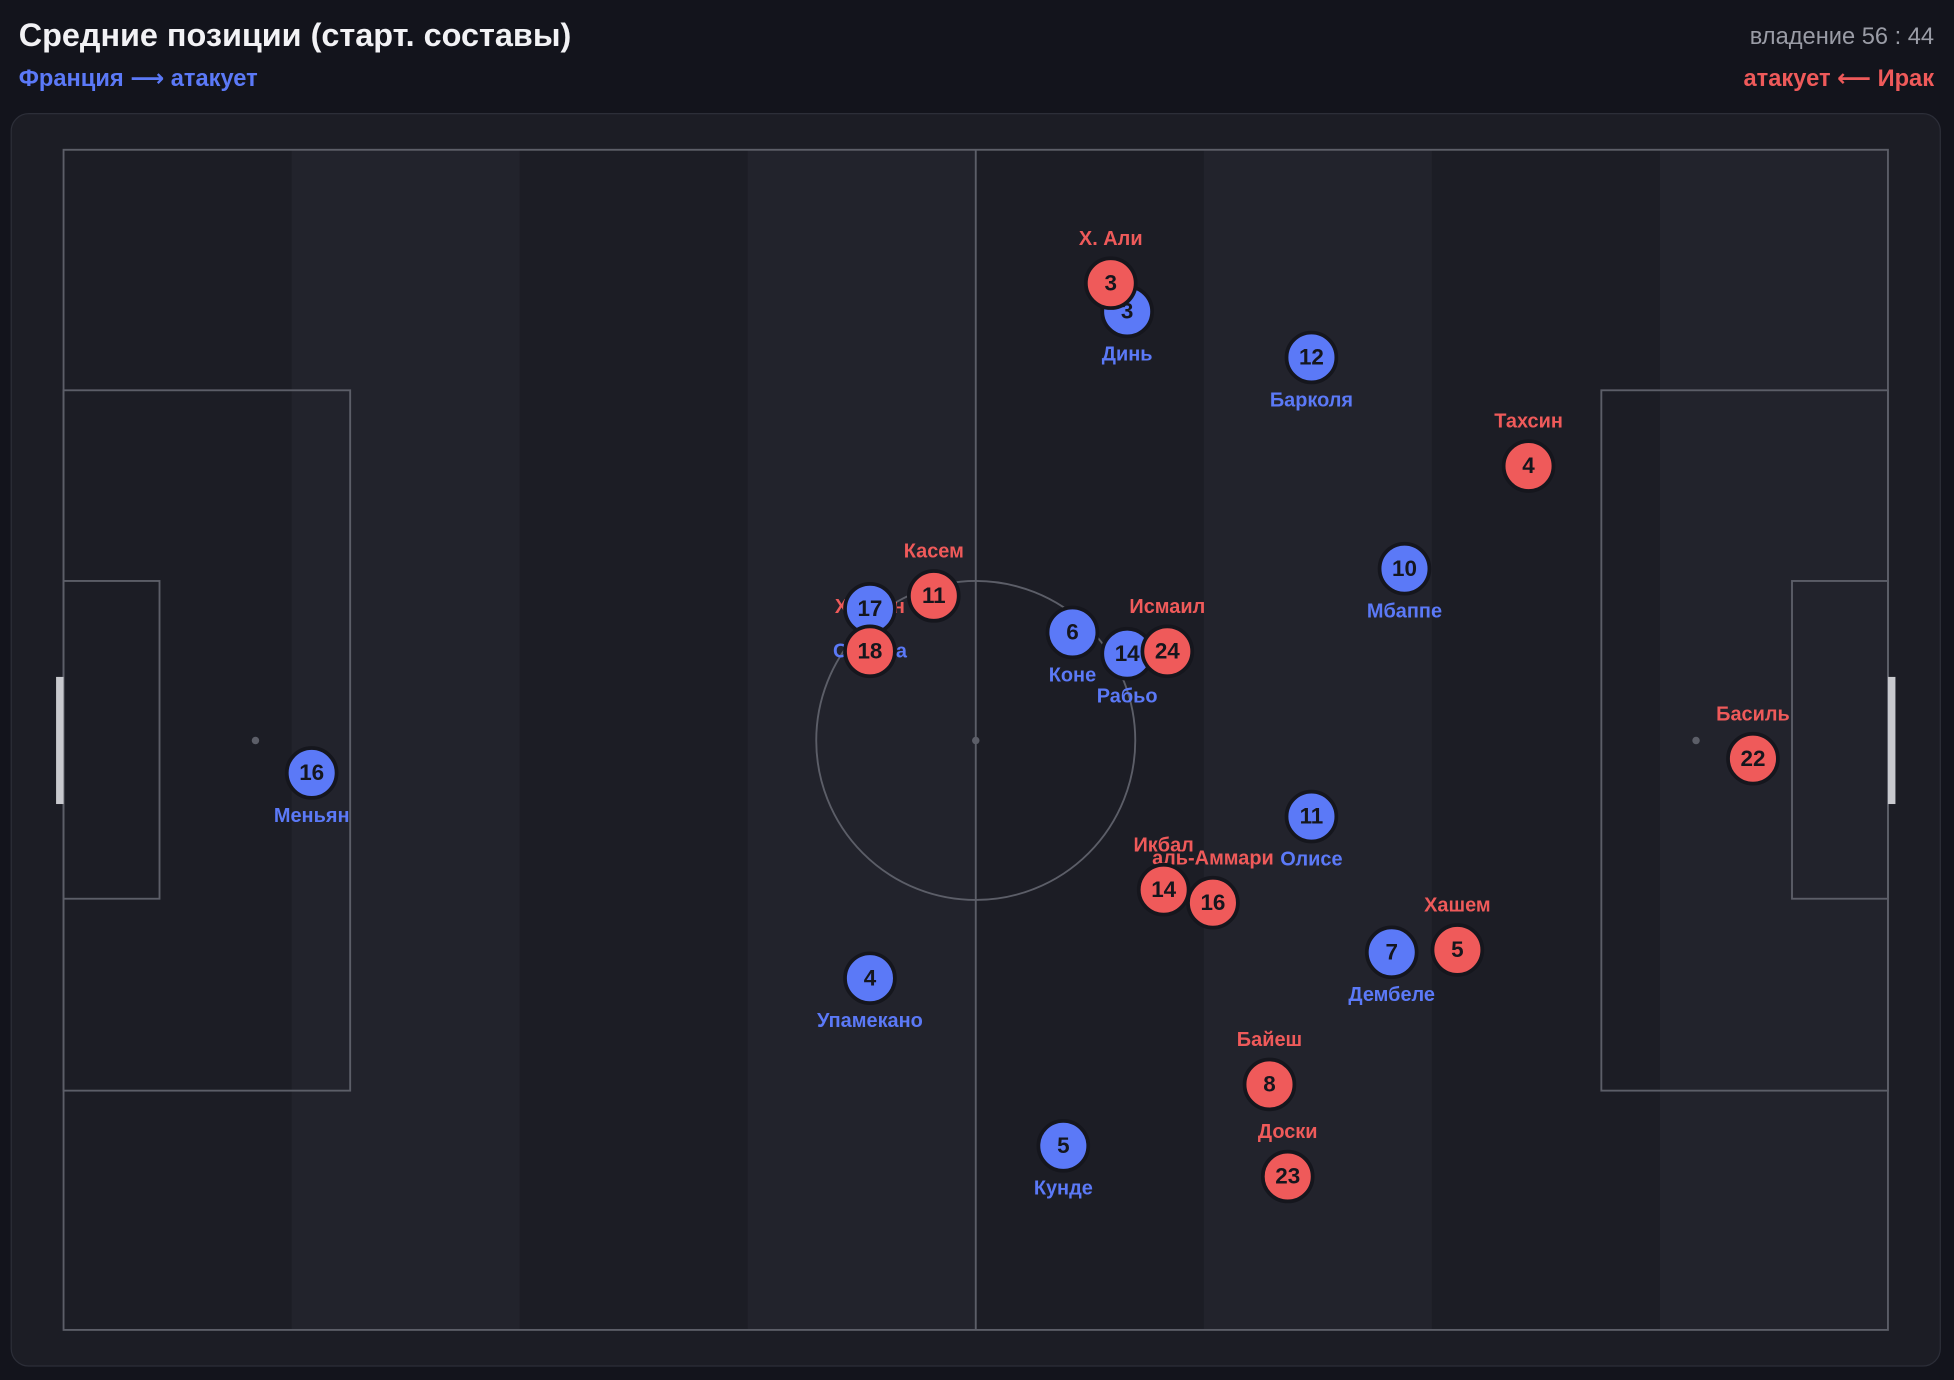 The image size is (1954, 1380). Describe the element at coordinates (1269, 1040) in the screenshot. I see `player-name: Байеш` at that location.